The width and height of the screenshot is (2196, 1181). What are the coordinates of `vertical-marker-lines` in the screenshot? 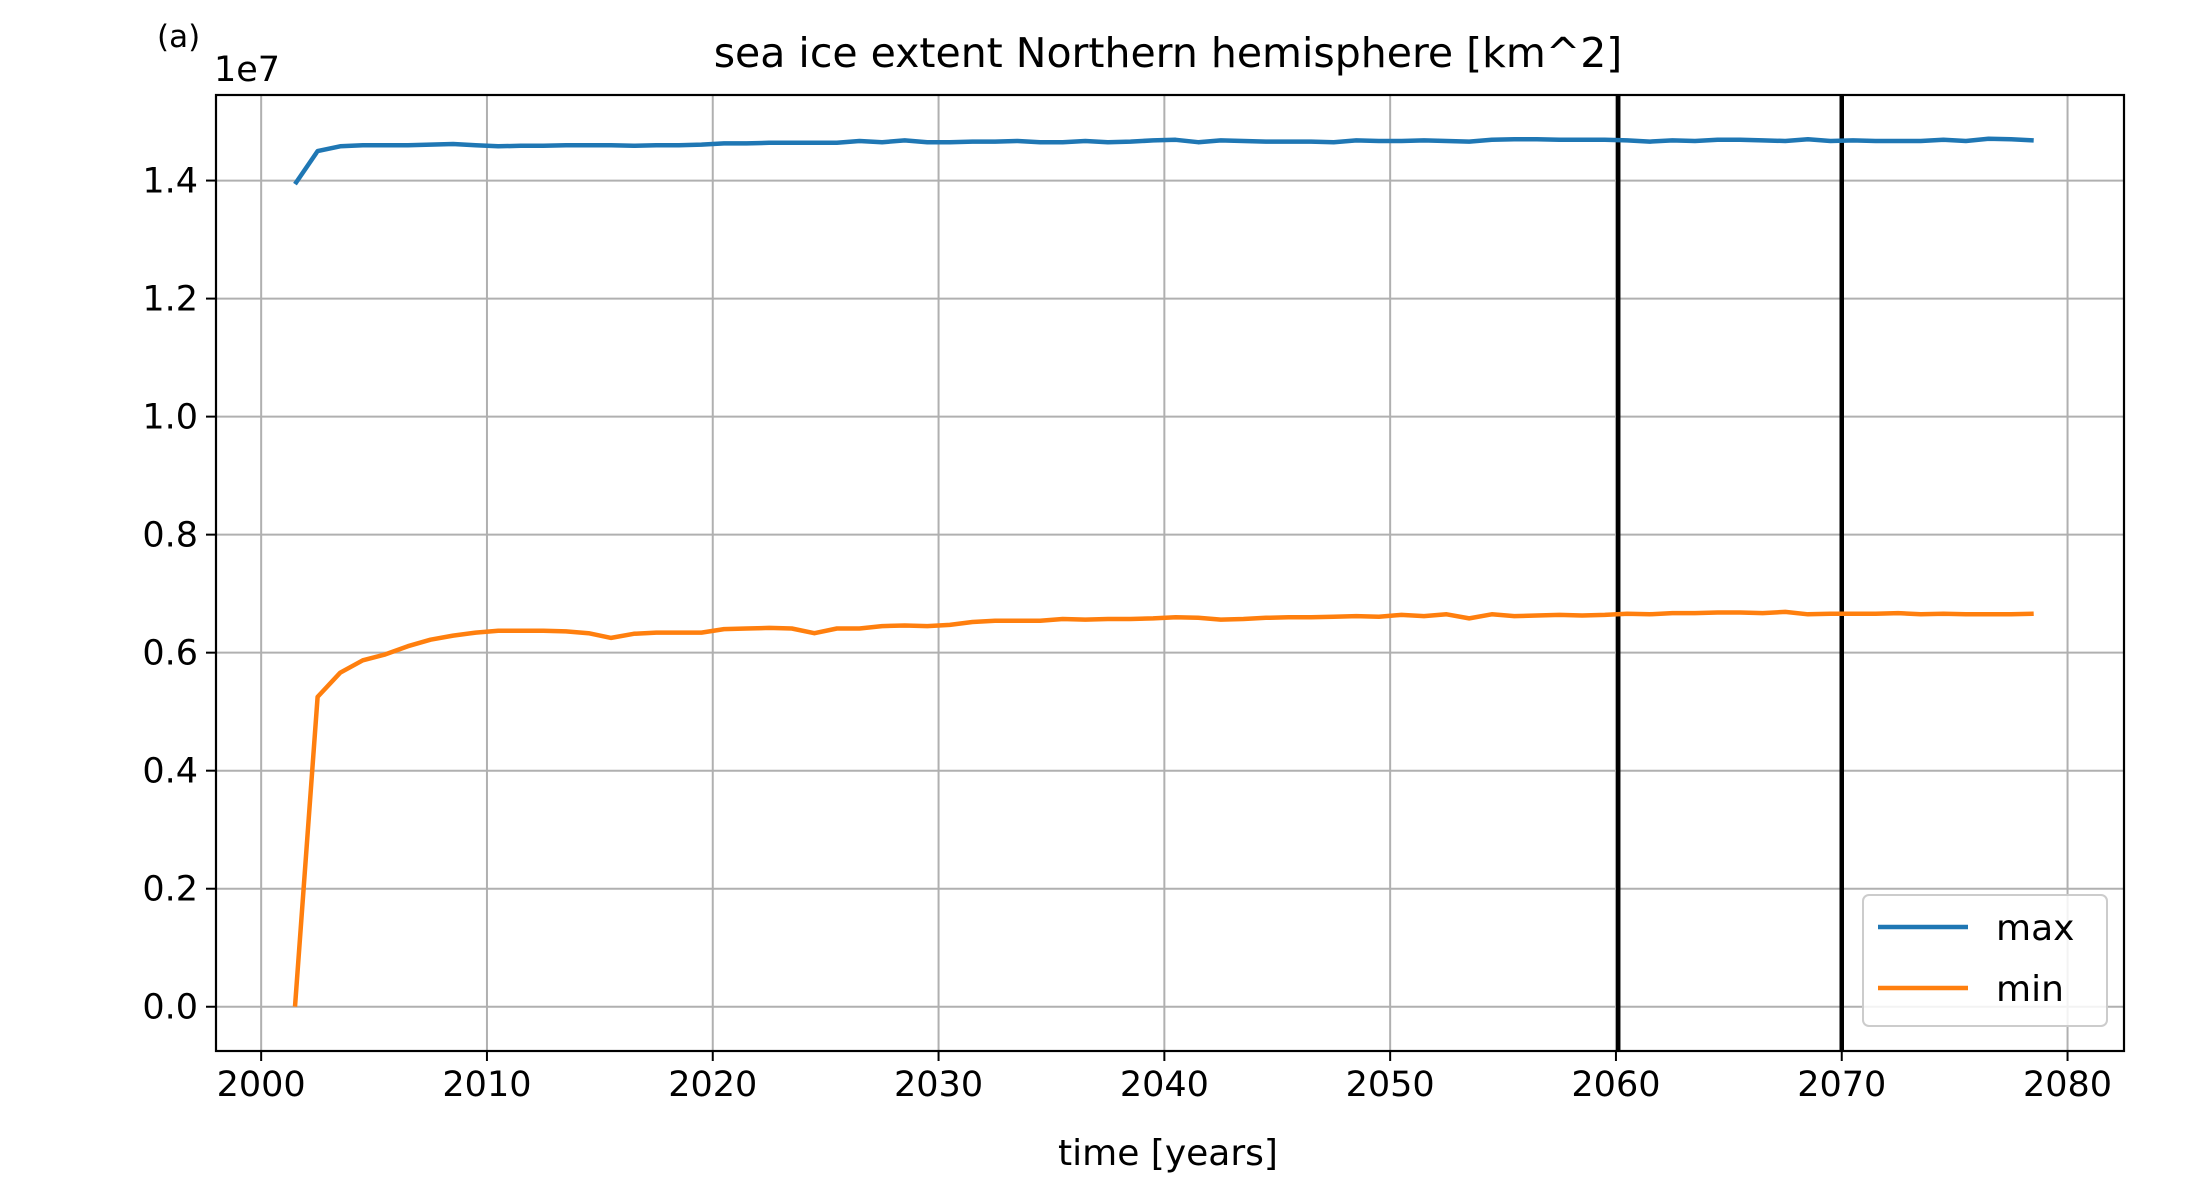 It's located at (1730, 573).